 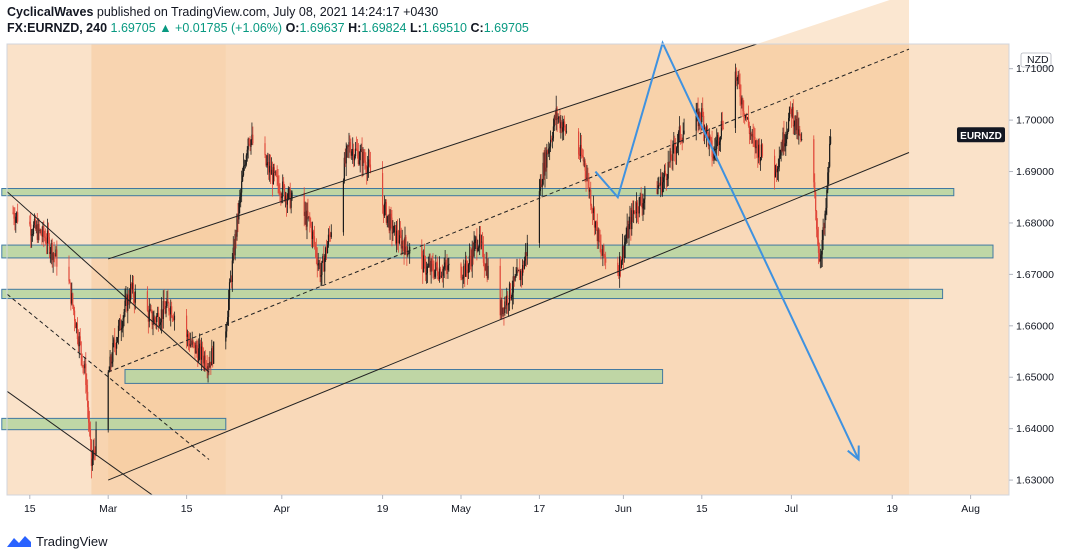 What do you see at coordinates (106, 375) in the screenshot?
I see `descending-channel-mid-line` at bounding box center [106, 375].